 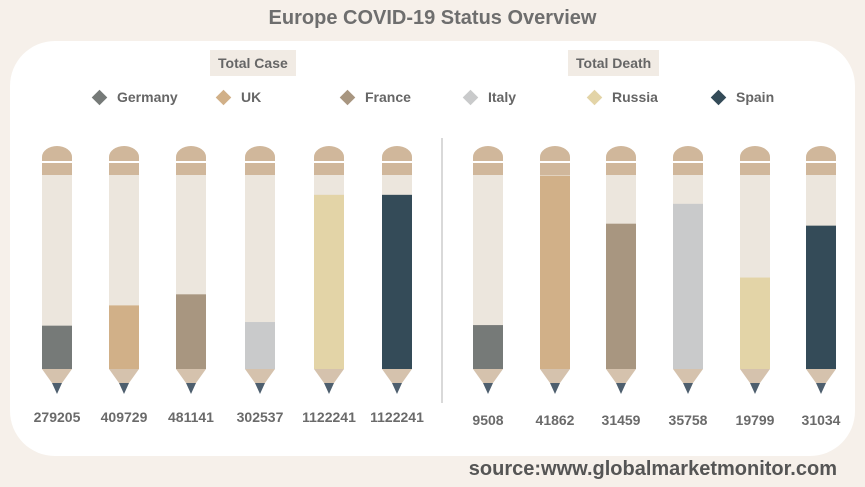 I want to click on pencil-cap-death-spain, so click(x=821, y=153).